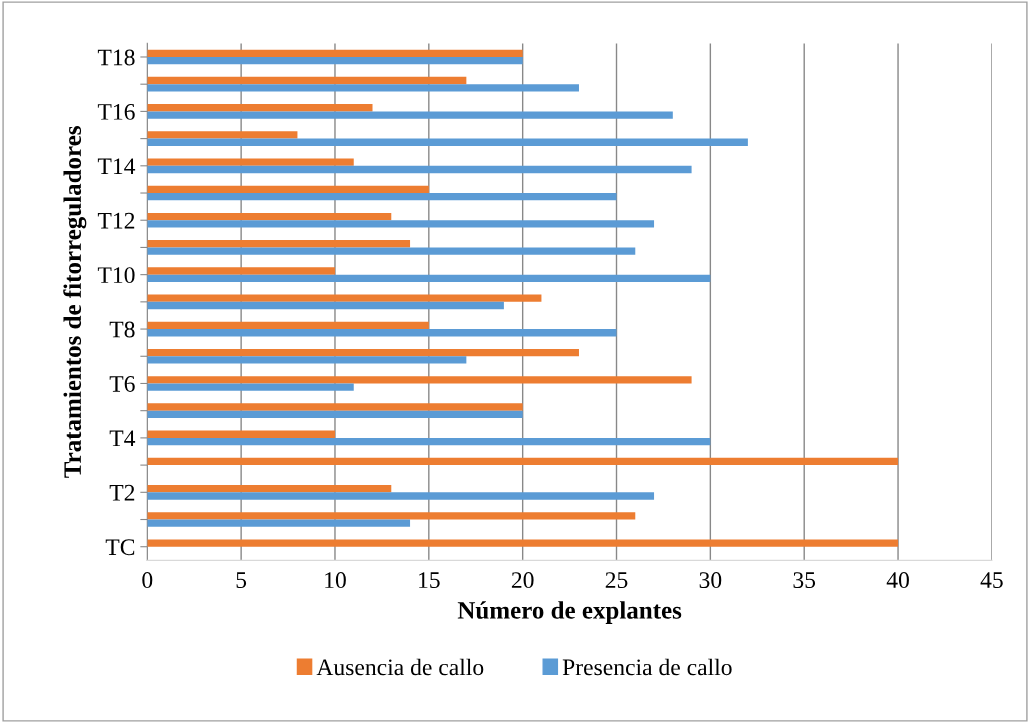 This screenshot has width=1030, height=723. Describe the element at coordinates (122, 492) in the screenshot. I see `y-tick-label: T2` at that location.